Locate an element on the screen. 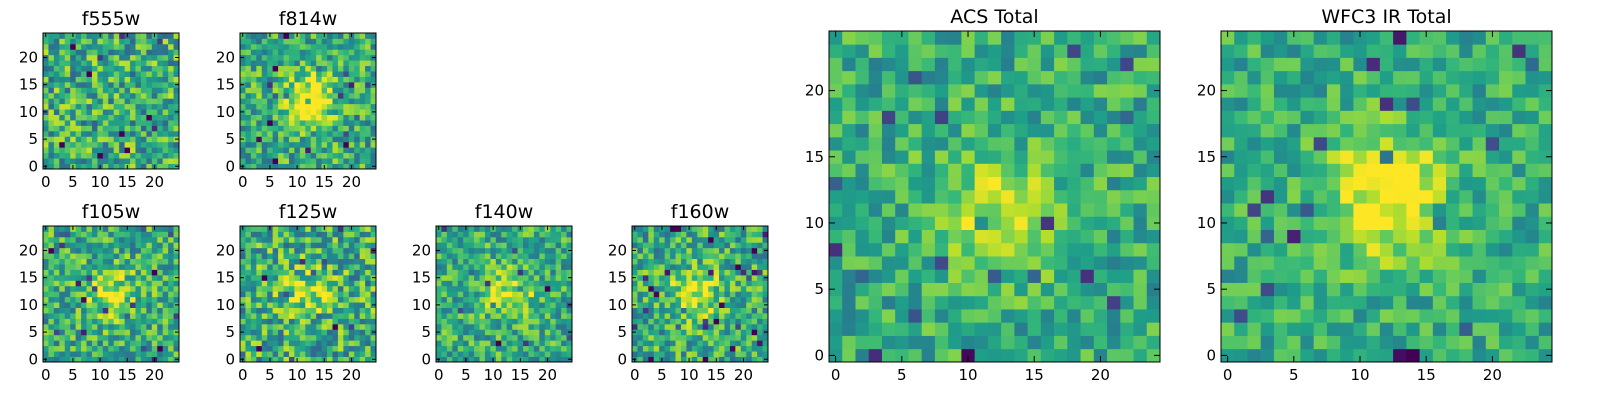 This screenshot has width=1600, height=400. y-tick-label: 5 is located at coordinates (230, 332).